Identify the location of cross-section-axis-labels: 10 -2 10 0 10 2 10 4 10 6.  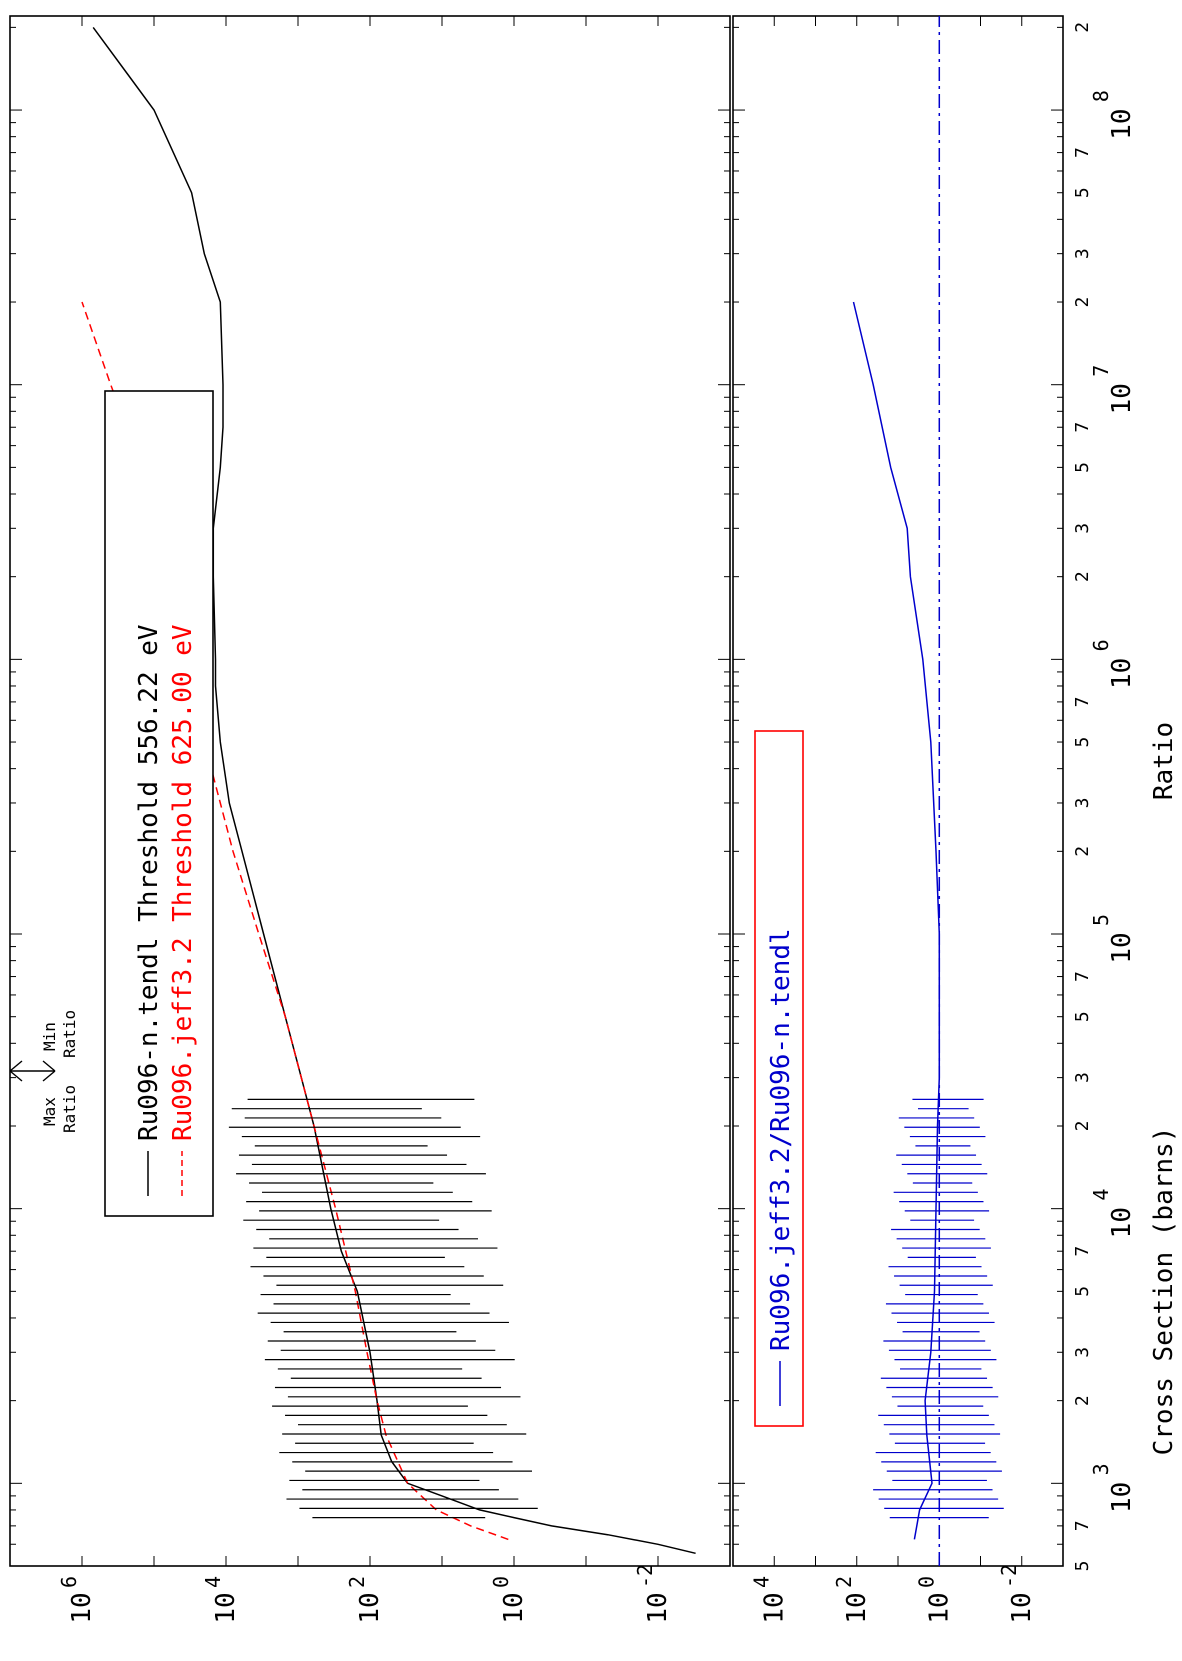
(365, 1594).